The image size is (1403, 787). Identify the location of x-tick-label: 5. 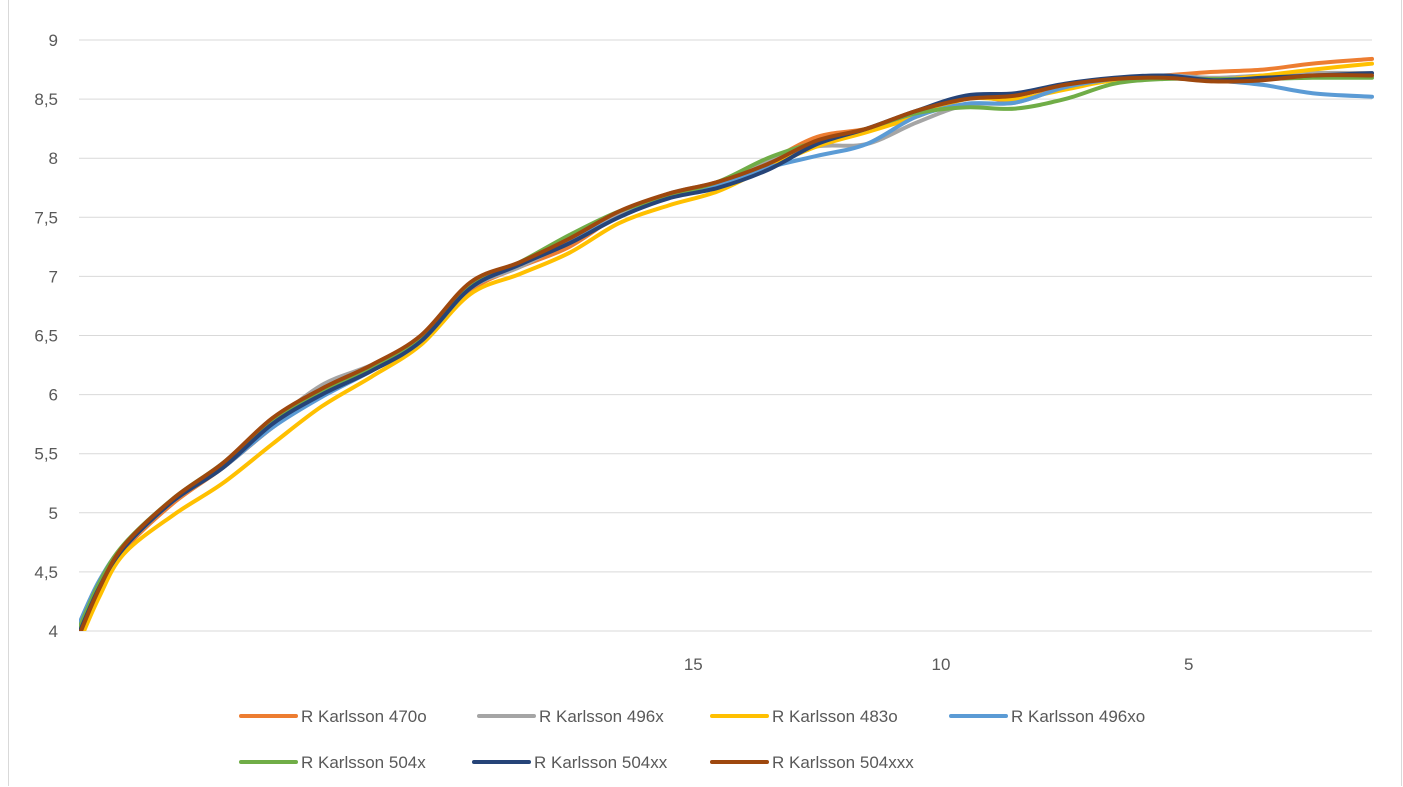
(1188, 664).